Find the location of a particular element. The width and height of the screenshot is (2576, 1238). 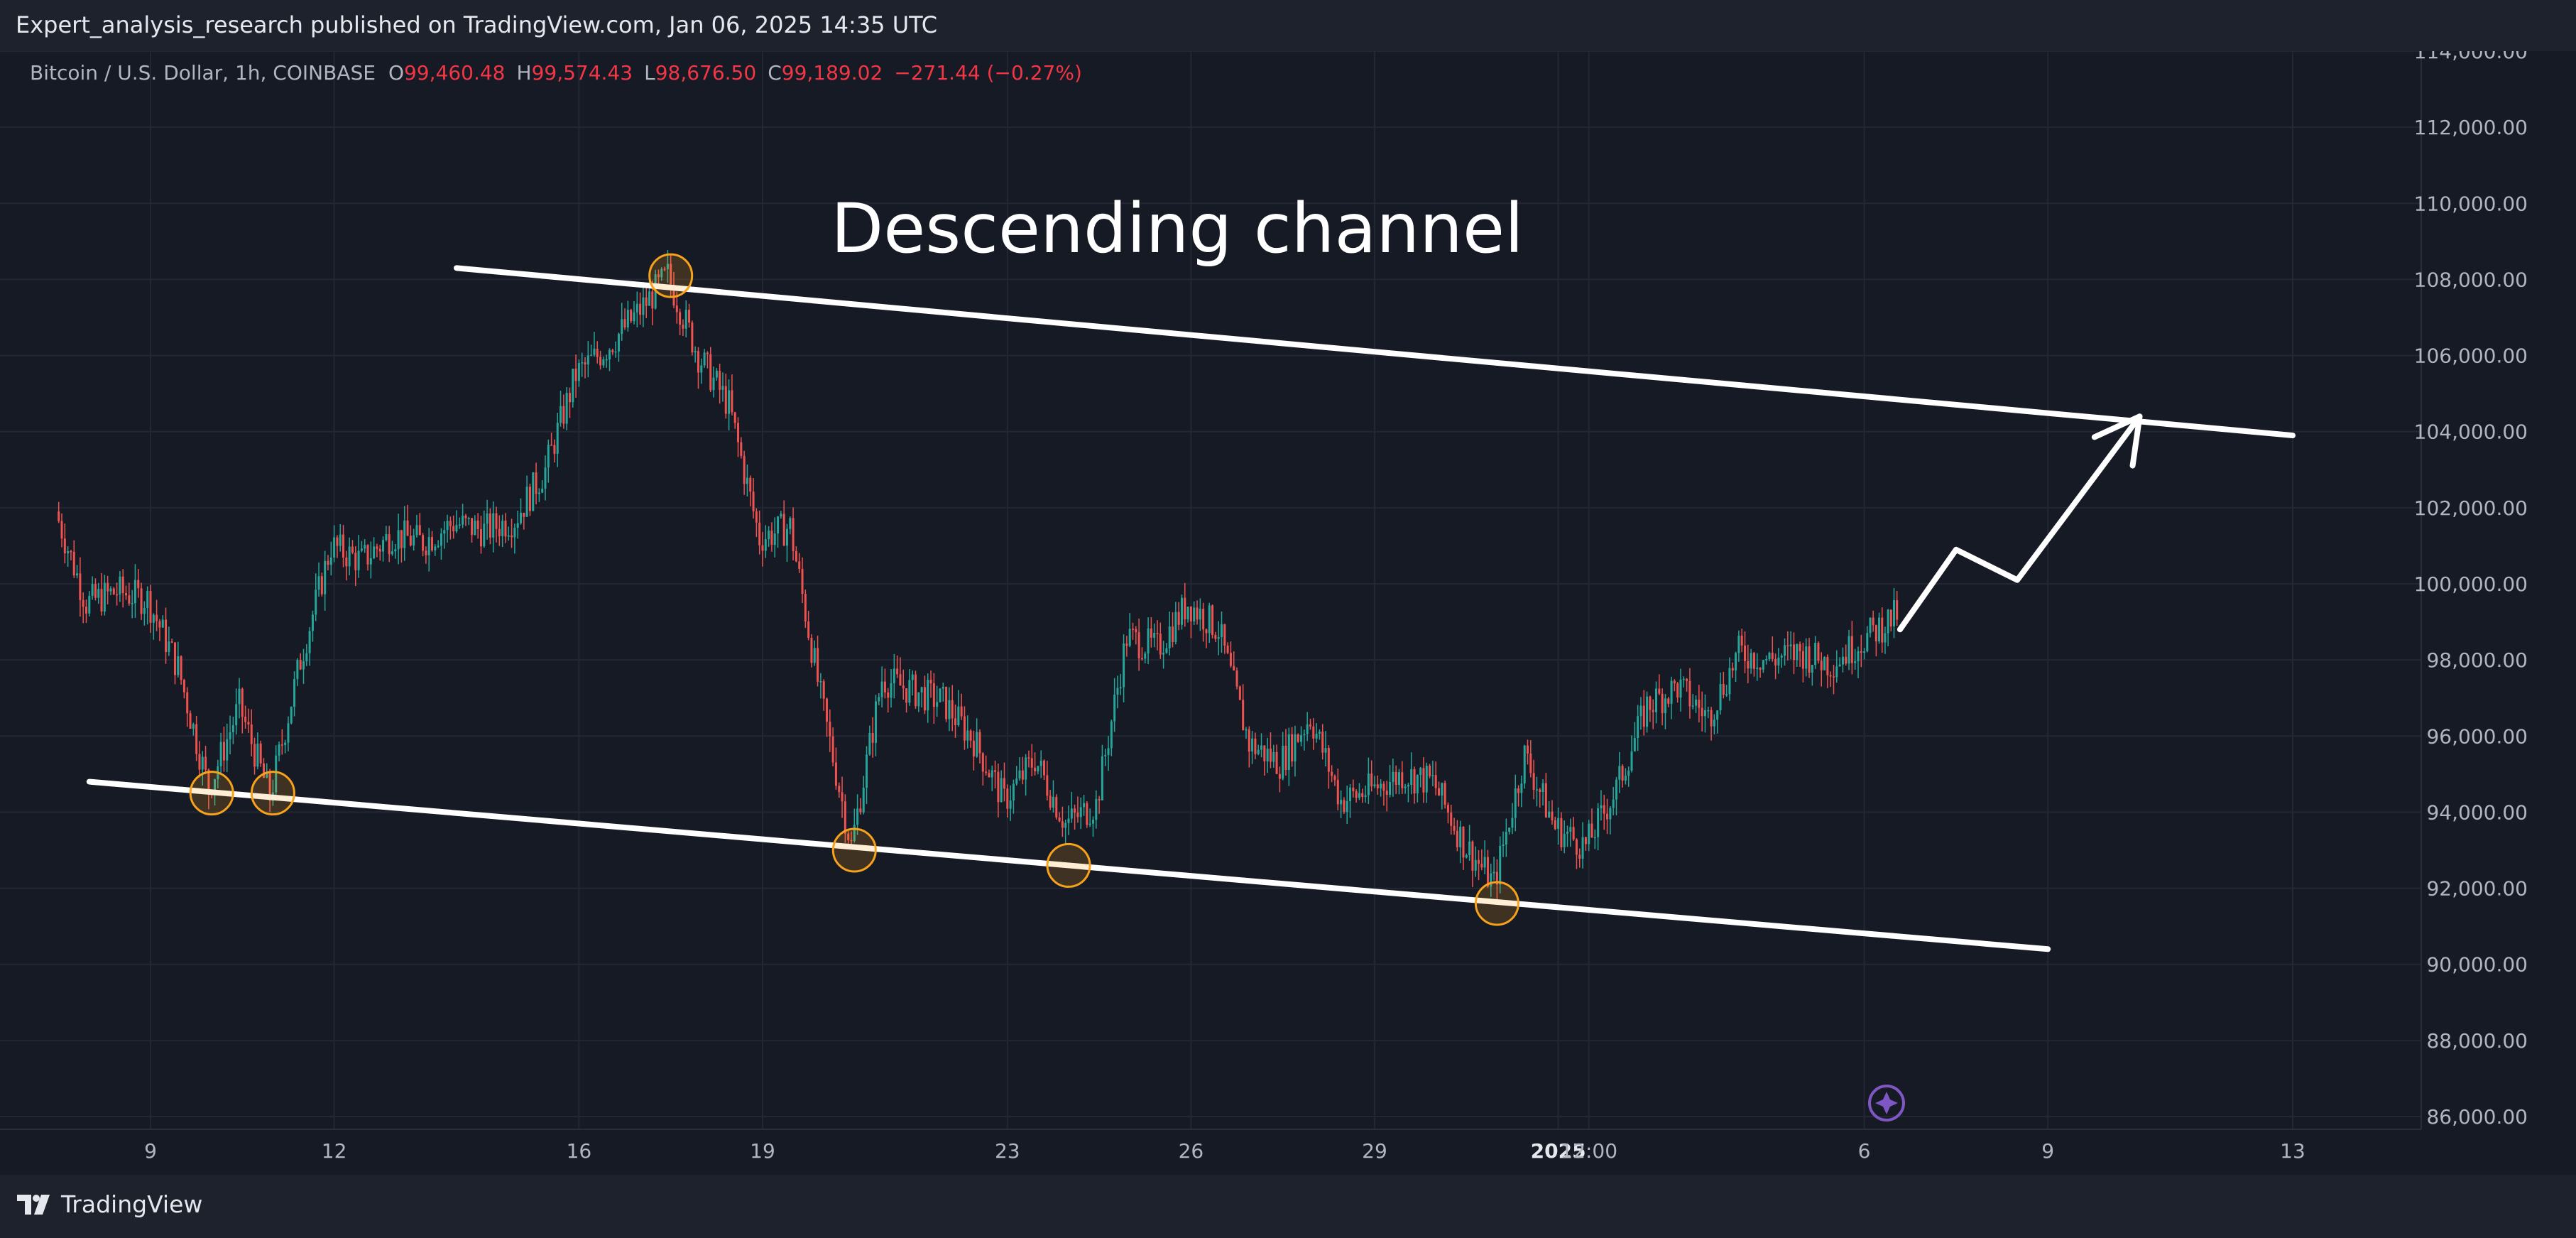

tradingview-logo: TradingView is located at coordinates (109, 1204).